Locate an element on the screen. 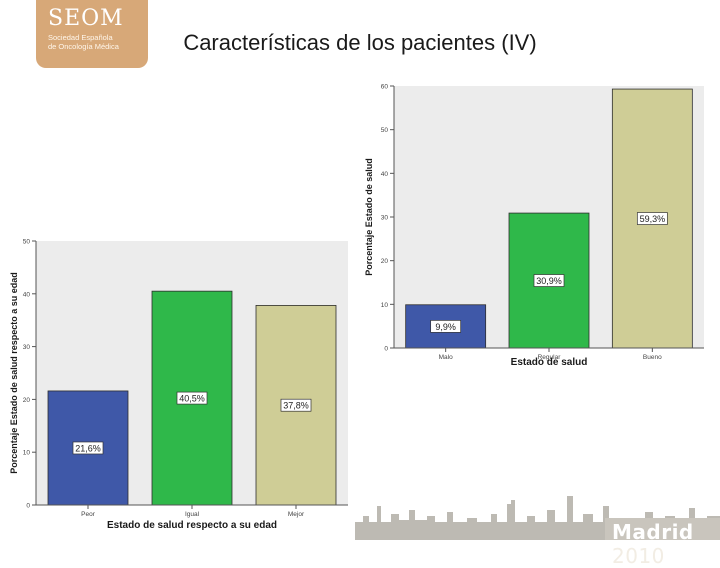  logo-name: SEOM is located at coordinates (86, 18).